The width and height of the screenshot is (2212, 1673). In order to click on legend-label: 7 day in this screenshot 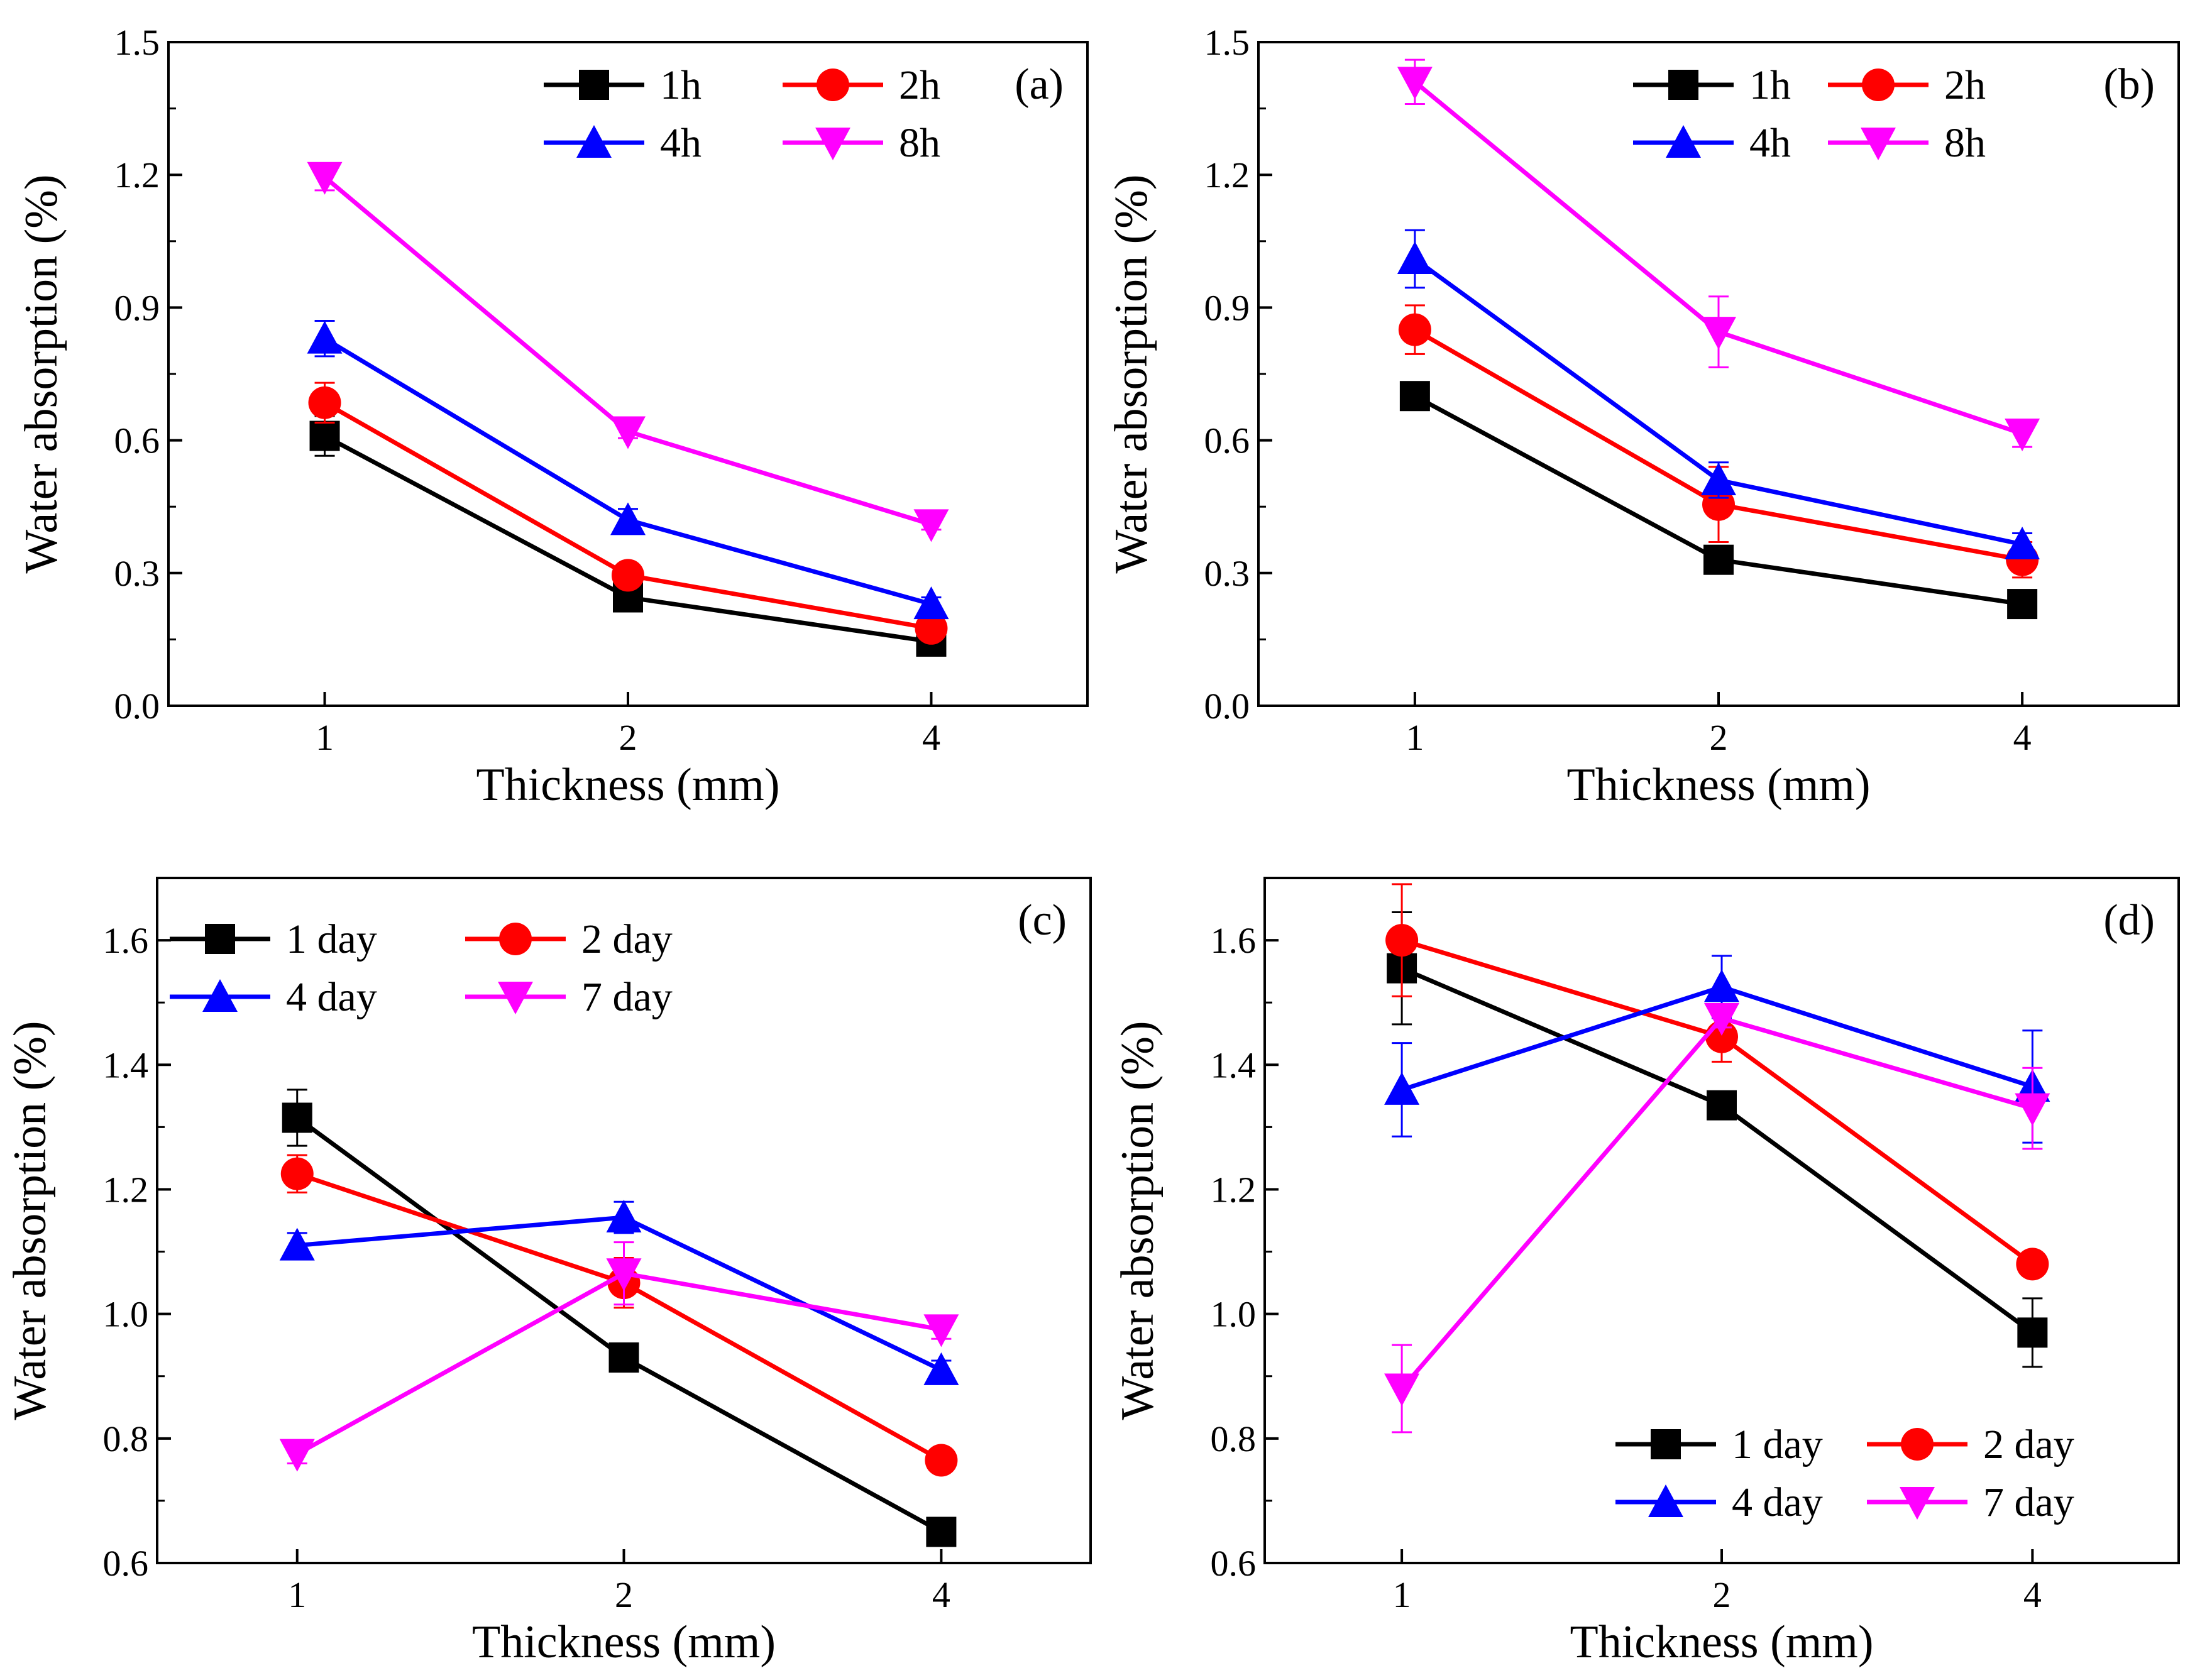, I will do `click(627, 997)`.